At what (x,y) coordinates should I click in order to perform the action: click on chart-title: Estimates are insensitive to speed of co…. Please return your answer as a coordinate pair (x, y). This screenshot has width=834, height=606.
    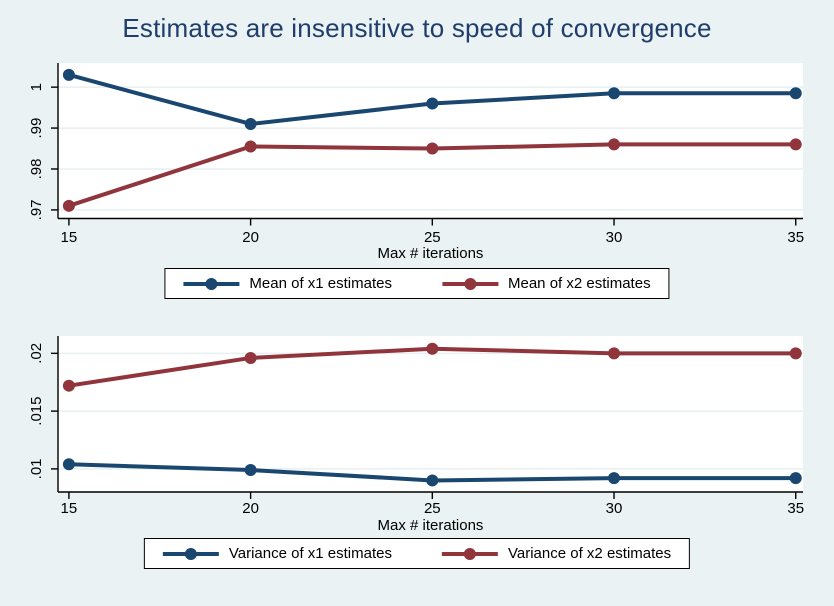
    Looking at the image, I should click on (417, 28).